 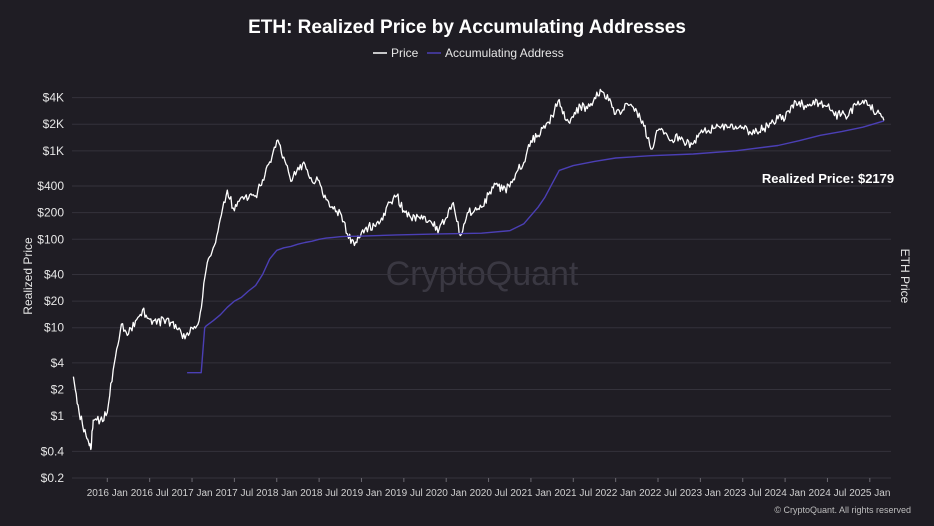 I want to click on y-tick-label: $2, so click(x=58, y=390).